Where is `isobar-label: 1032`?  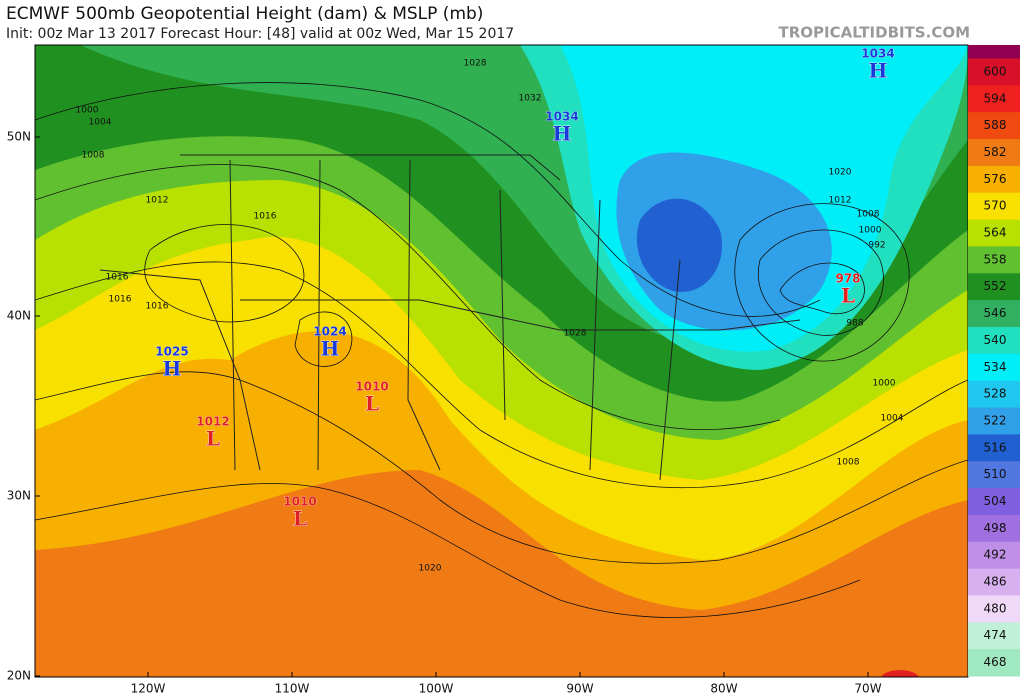 isobar-label: 1032 is located at coordinates (530, 99).